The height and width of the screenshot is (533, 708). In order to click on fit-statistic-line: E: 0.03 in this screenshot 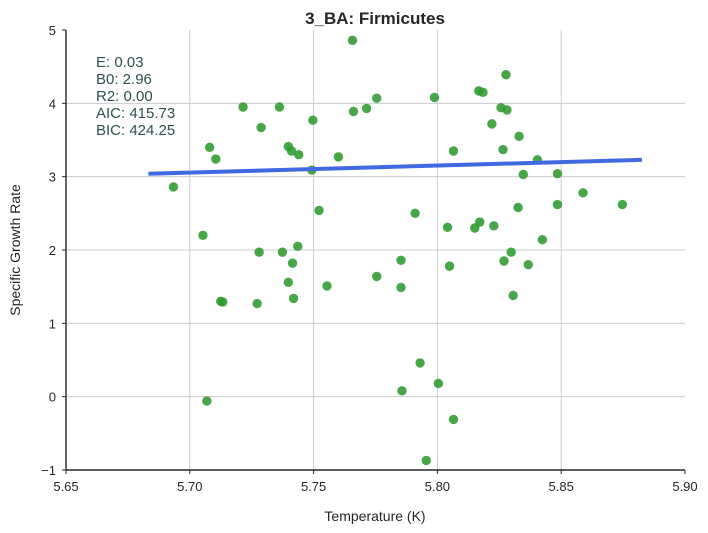, I will do `click(120, 62)`.